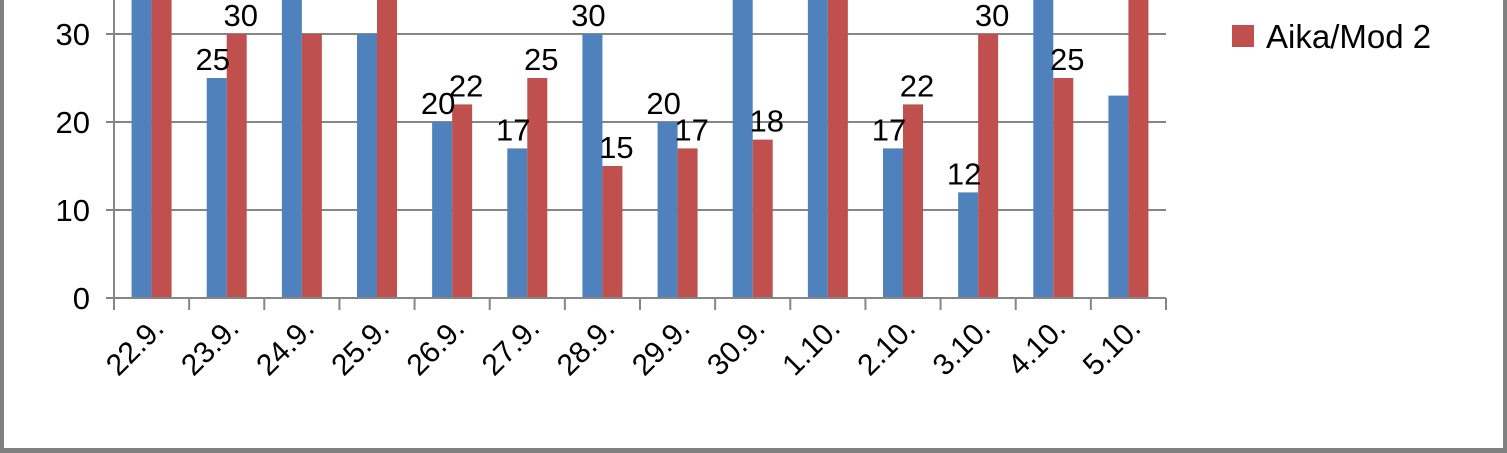  What do you see at coordinates (360, 347) in the screenshot?
I see `x-tick-label: 25.9.` at bounding box center [360, 347].